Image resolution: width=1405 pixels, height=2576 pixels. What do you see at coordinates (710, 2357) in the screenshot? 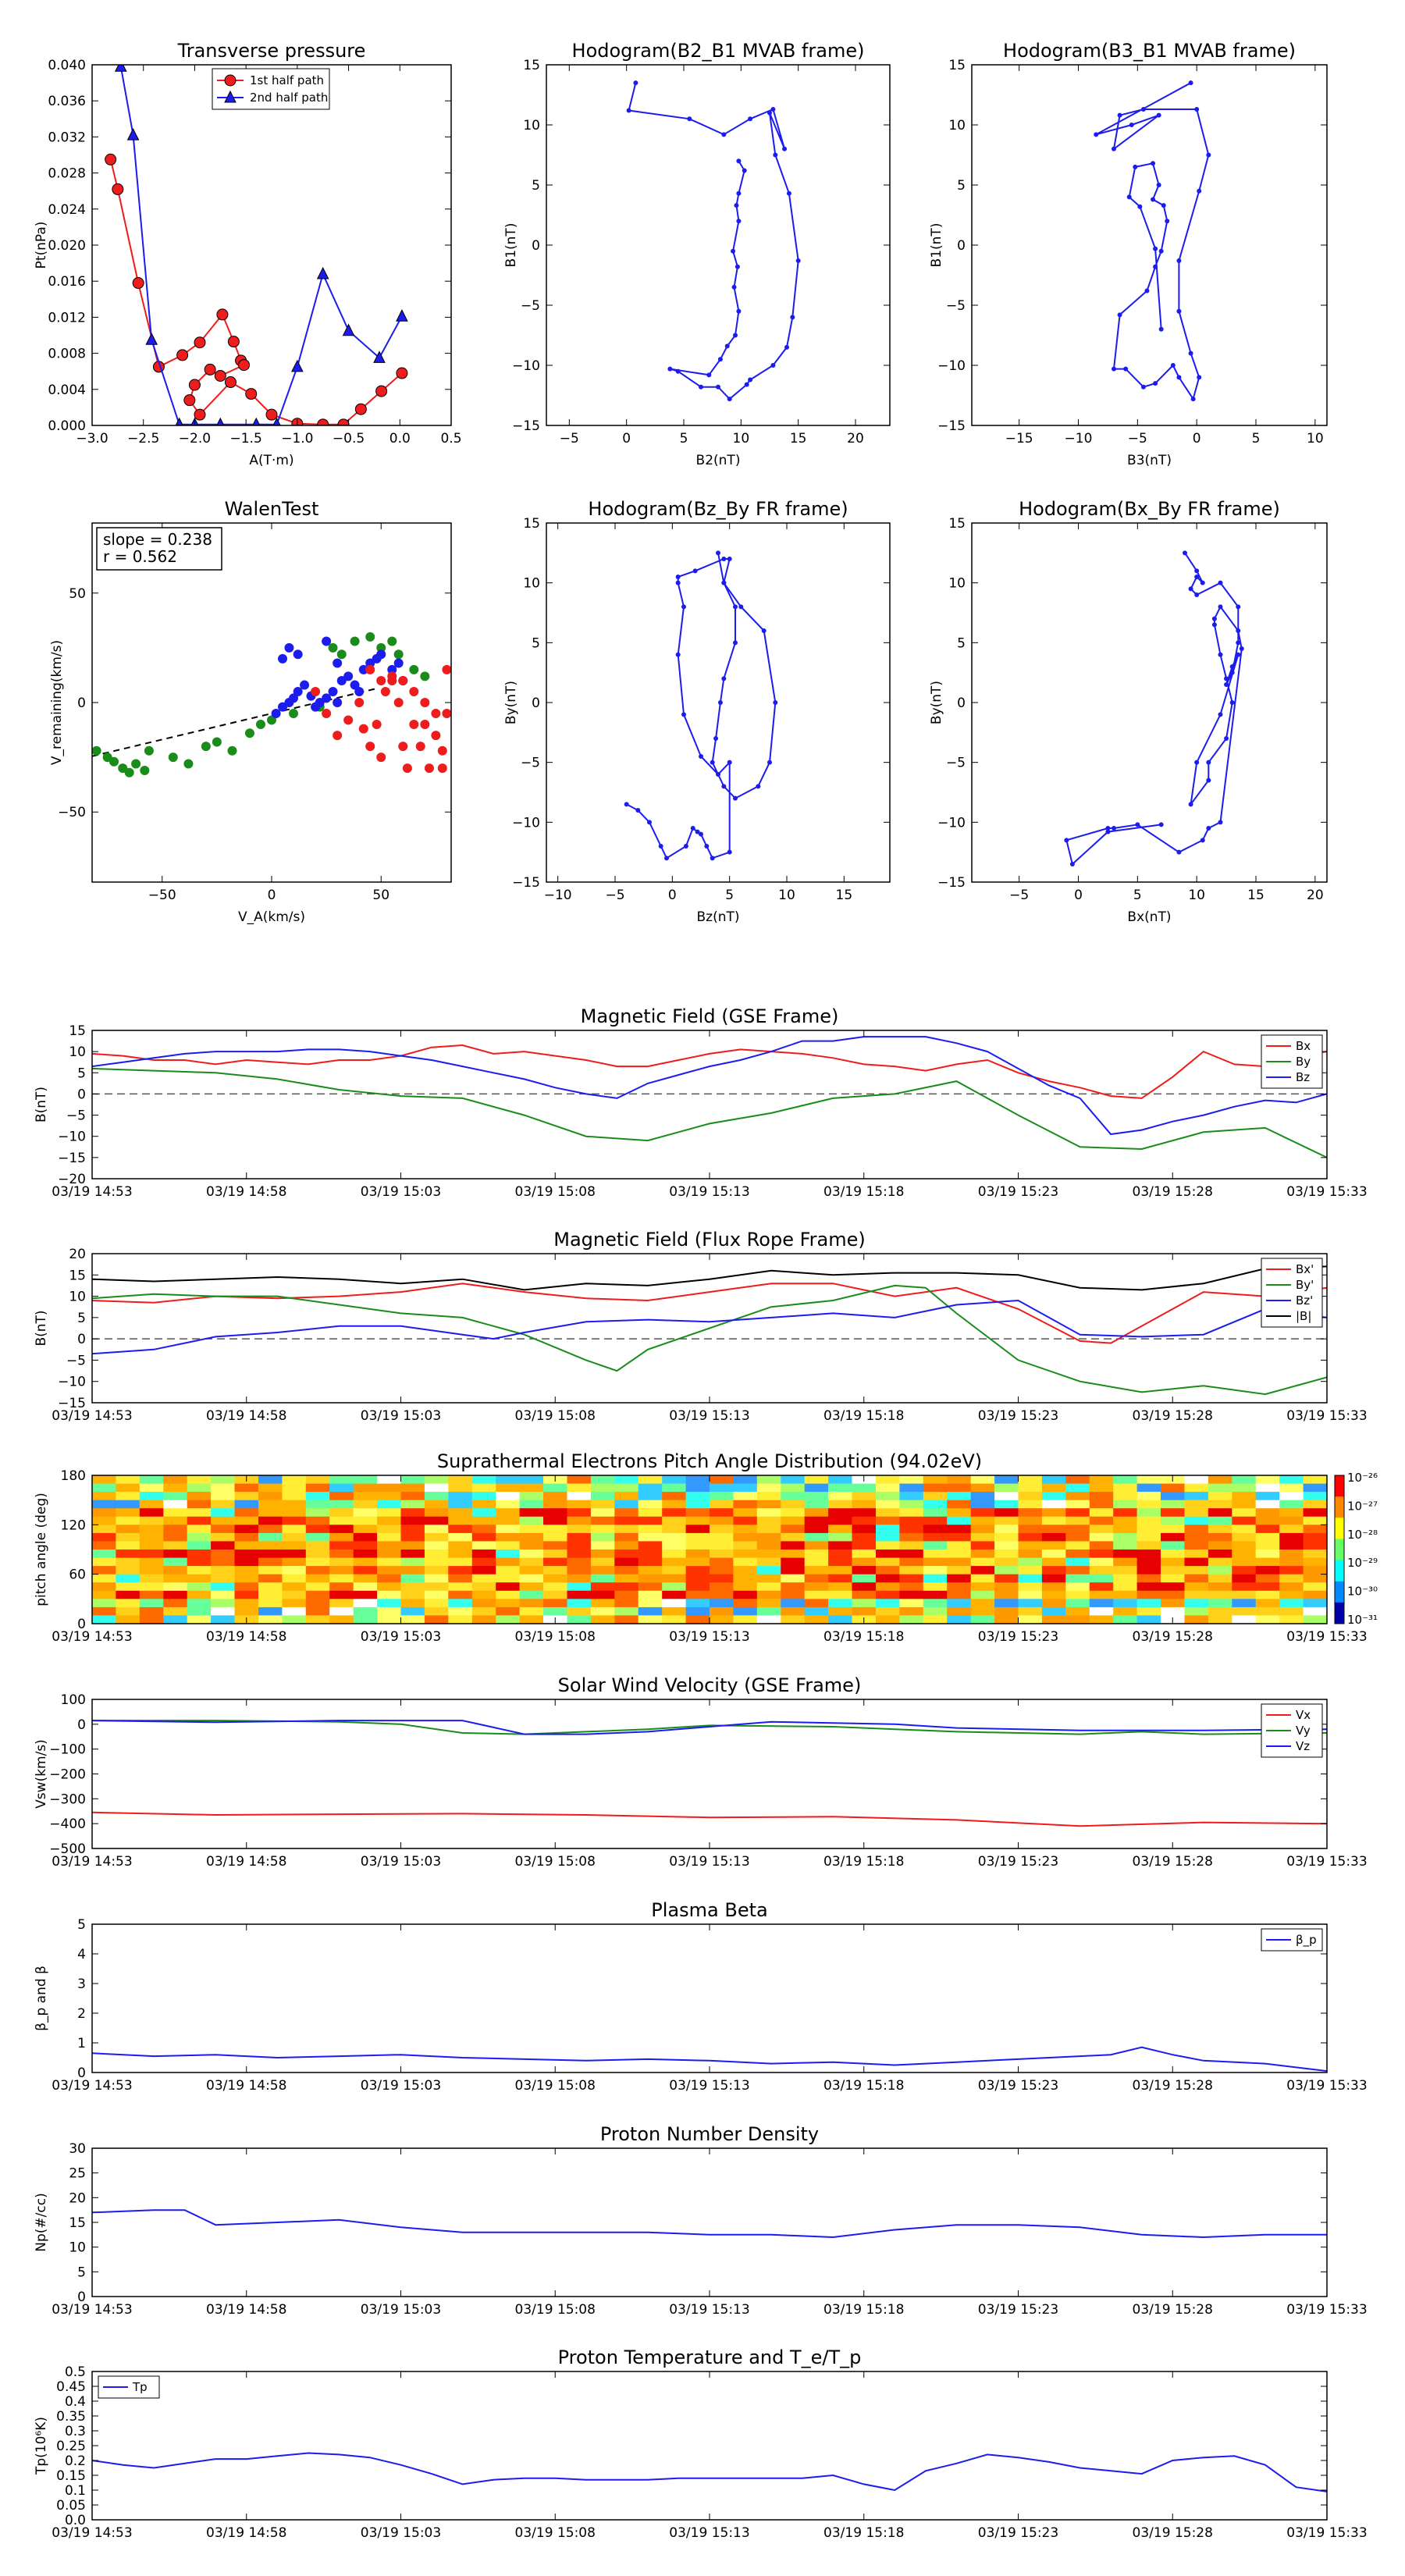
I see `chart-title: Proton Temperature and T_e/T_p` at bounding box center [710, 2357].